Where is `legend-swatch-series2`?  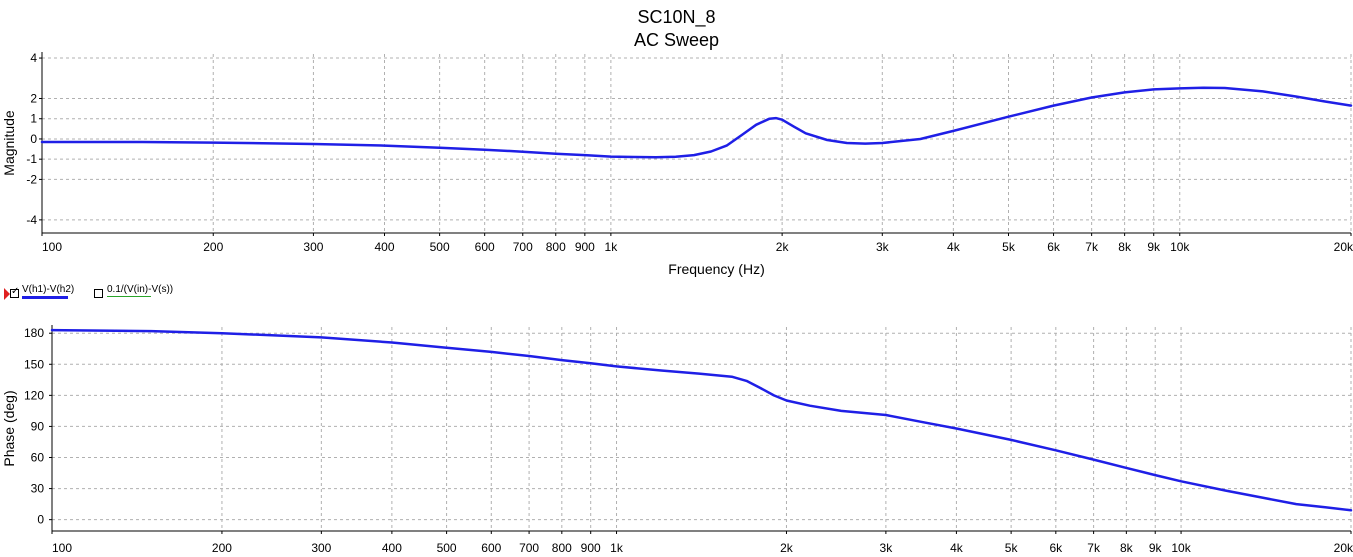 legend-swatch-series2 is located at coordinates (129, 296).